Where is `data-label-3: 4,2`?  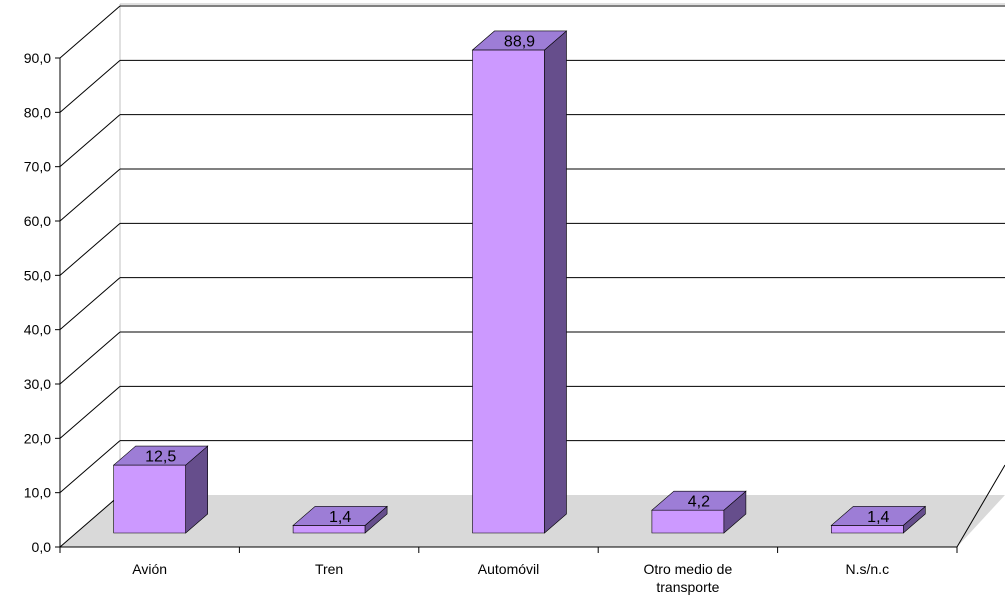 data-label-3: 4,2 is located at coordinates (699, 502).